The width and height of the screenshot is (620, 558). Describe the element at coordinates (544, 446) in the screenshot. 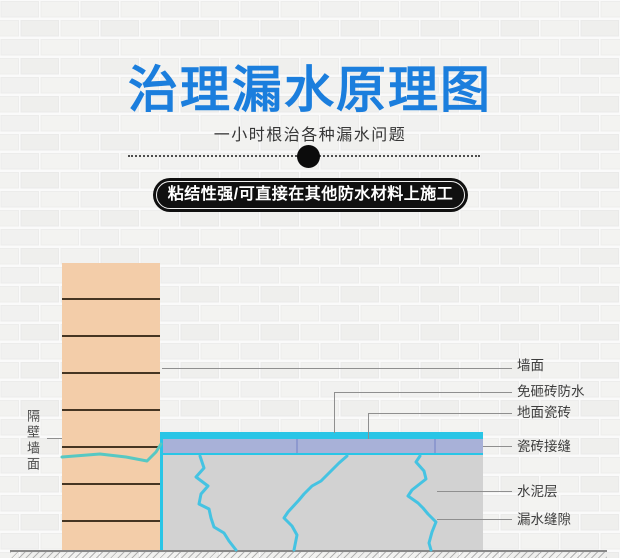

I see `label-tile-joint: 瓷砖接缝` at that location.